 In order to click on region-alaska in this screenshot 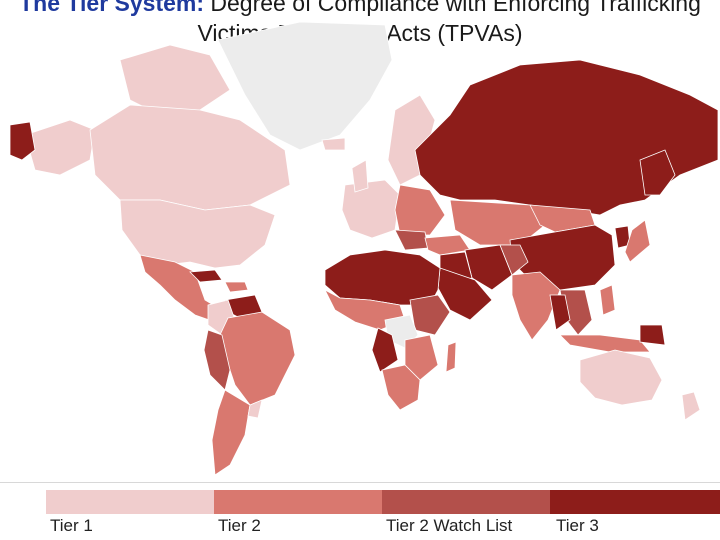, I will do `click(60, 147)`.